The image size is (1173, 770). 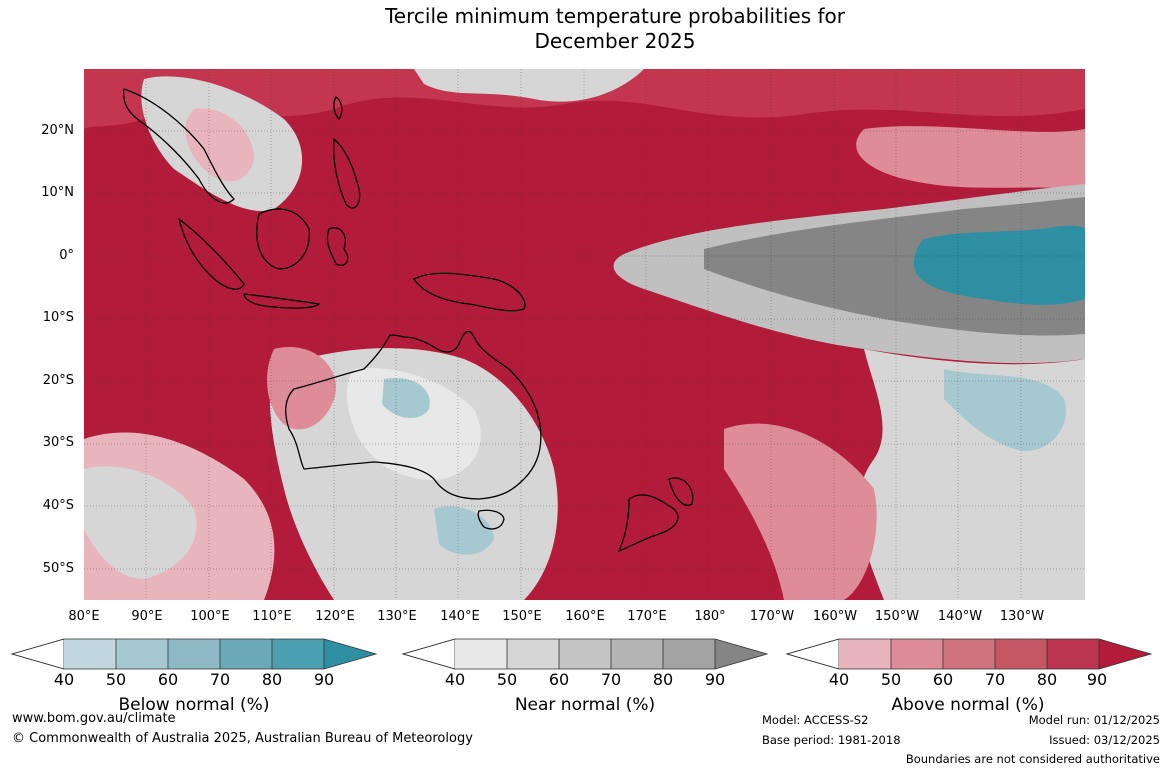 What do you see at coordinates (57, 192) in the screenshot?
I see `lat-label-10n: 10°N` at bounding box center [57, 192].